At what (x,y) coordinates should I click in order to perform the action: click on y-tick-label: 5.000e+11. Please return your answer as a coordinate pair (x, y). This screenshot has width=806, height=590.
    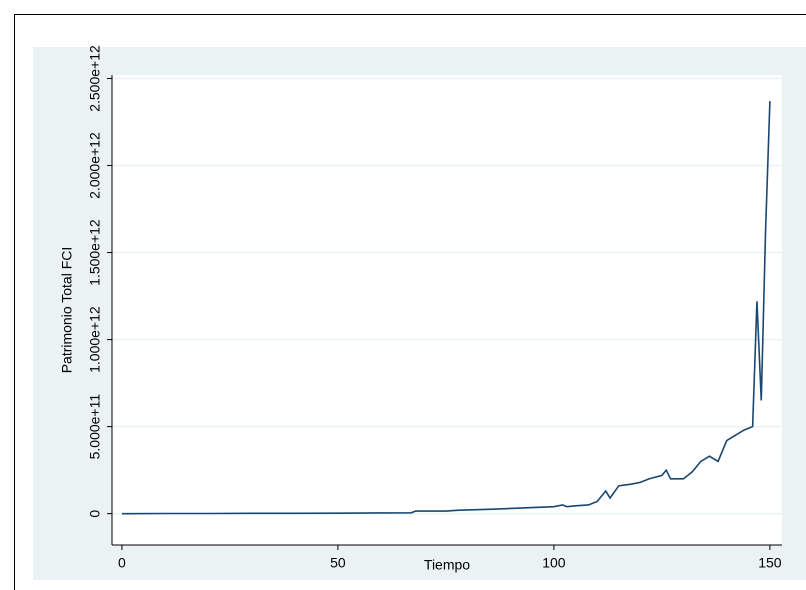
    Looking at the image, I should click on (95, 427).